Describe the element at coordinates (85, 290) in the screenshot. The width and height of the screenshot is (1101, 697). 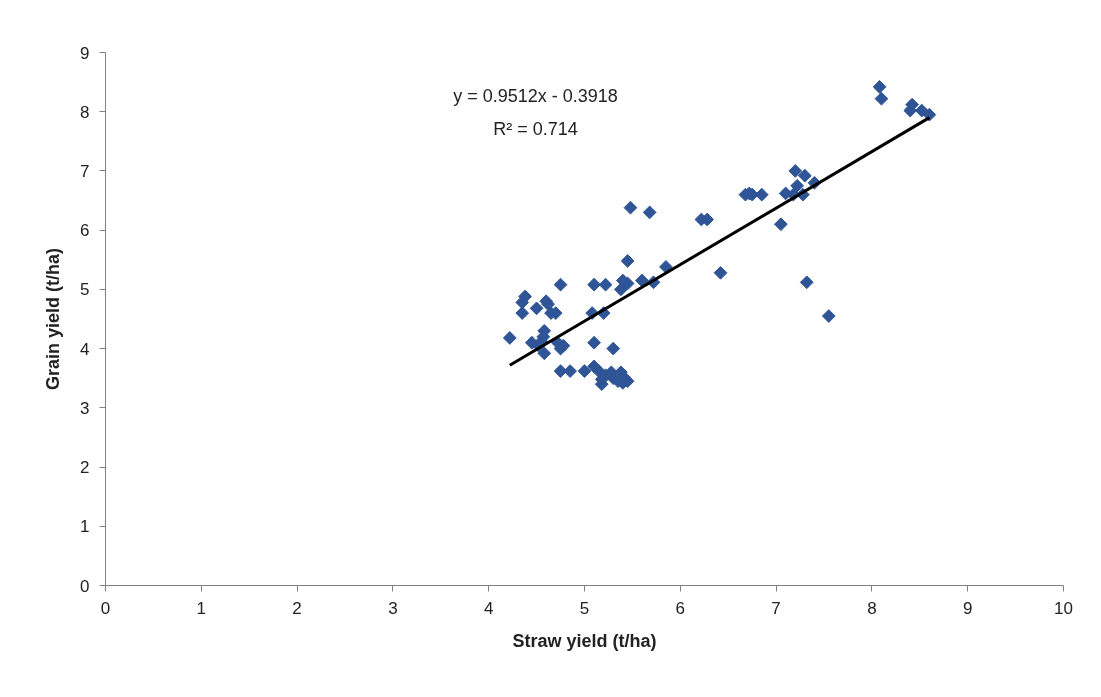
I see `y-tick-label: 5` at that location.